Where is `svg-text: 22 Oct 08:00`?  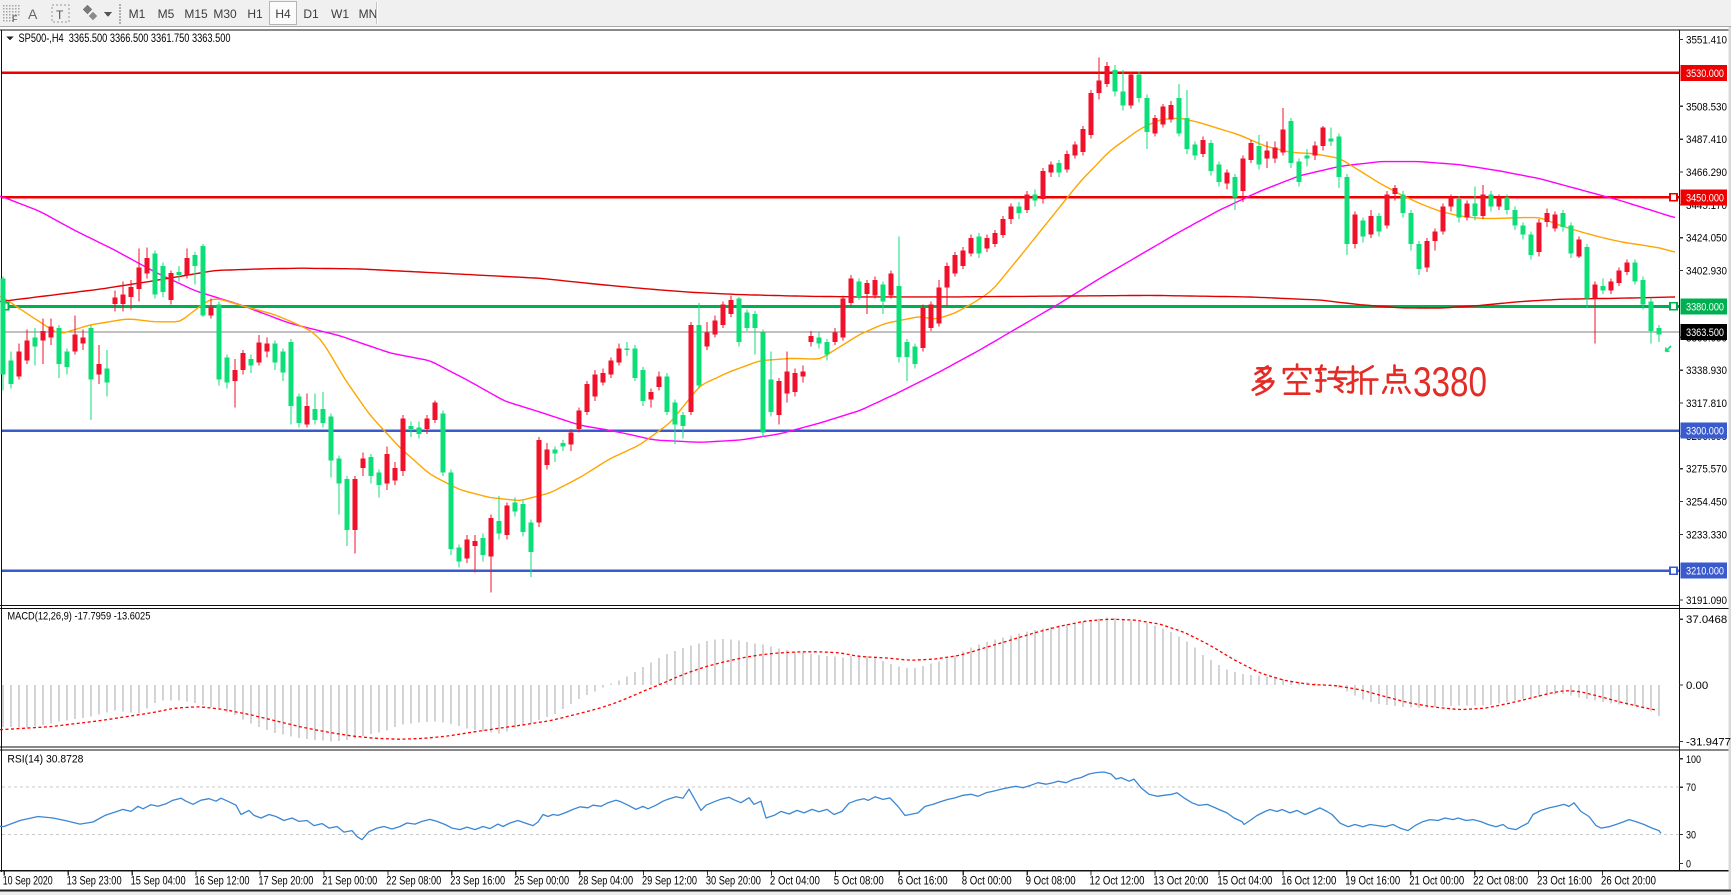 svg-text: 22 Oct 08:00 is located at coordinates (1500, 881).